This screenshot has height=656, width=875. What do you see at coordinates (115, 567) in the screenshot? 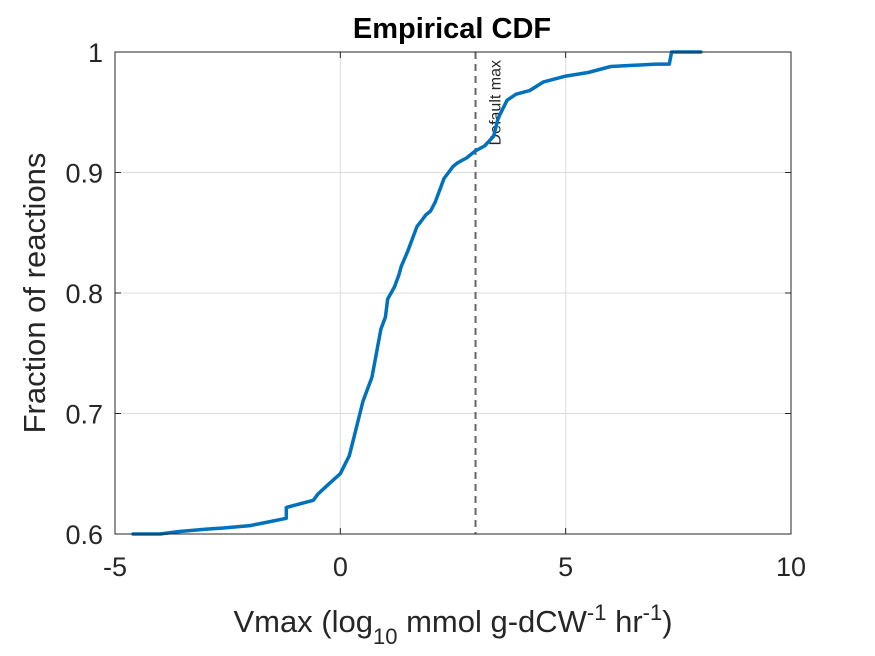
I see `x-tick-label: -5` at bounding box center [115, 567].